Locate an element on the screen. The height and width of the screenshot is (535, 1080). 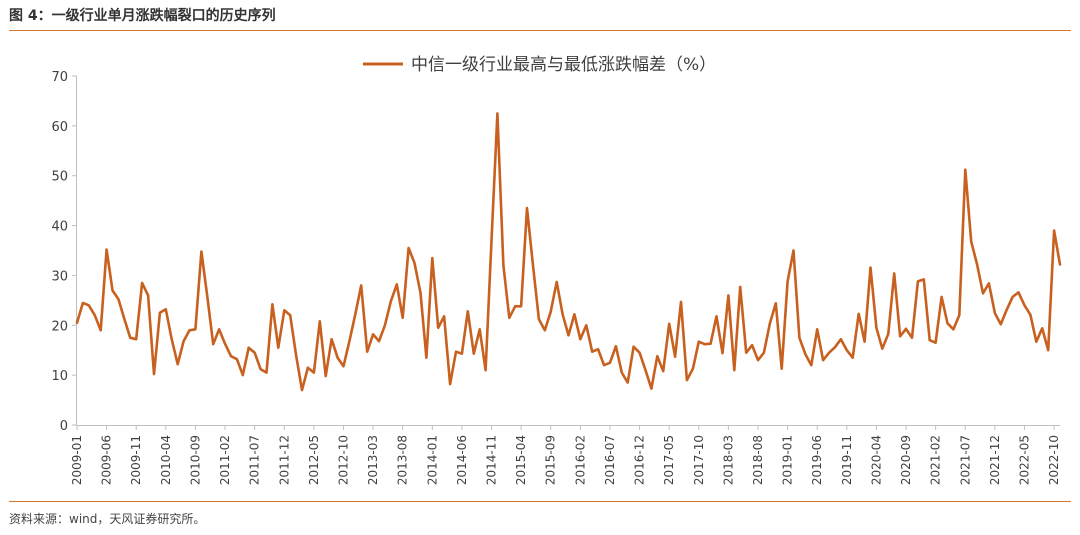
x-tick-label: 2019-06 is located at coordinates (817, 460).